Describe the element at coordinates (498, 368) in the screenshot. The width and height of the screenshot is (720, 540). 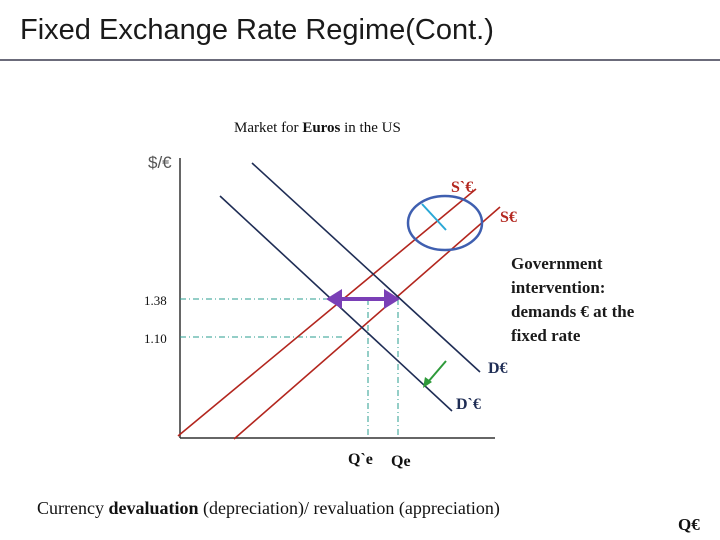
I see `demand-label: D€` at that location.